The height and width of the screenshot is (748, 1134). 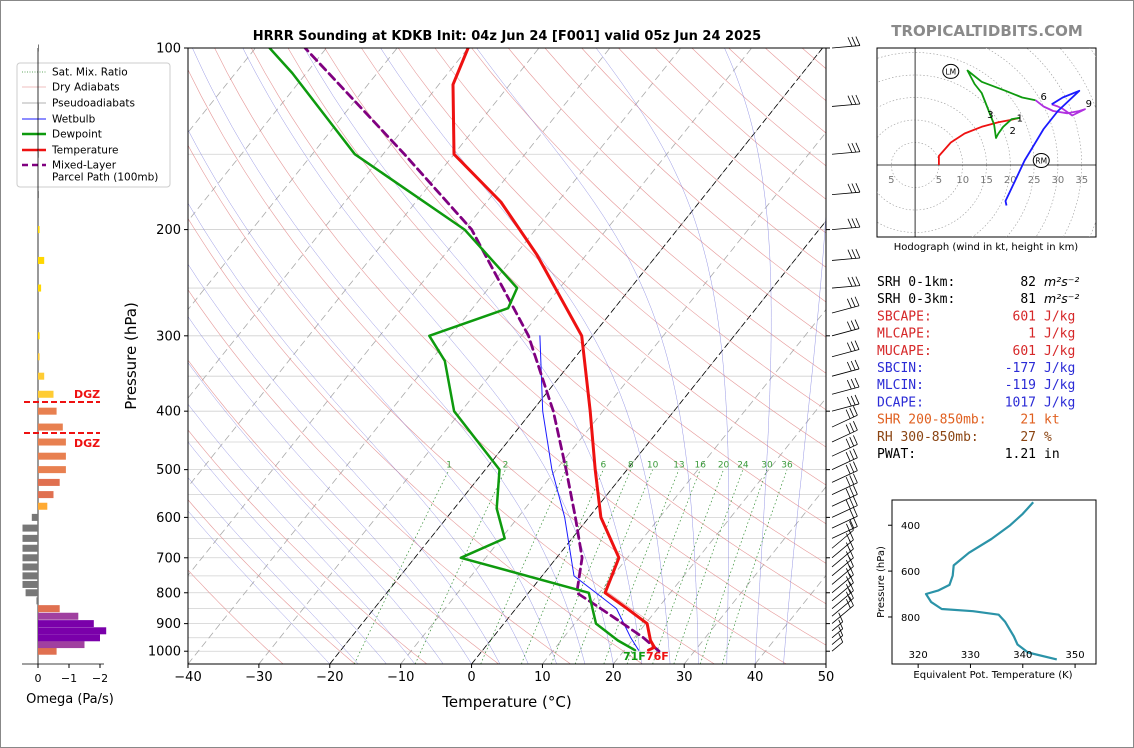 I want to click on mixing-ratio-label: 6, so click(x=603, y=466).